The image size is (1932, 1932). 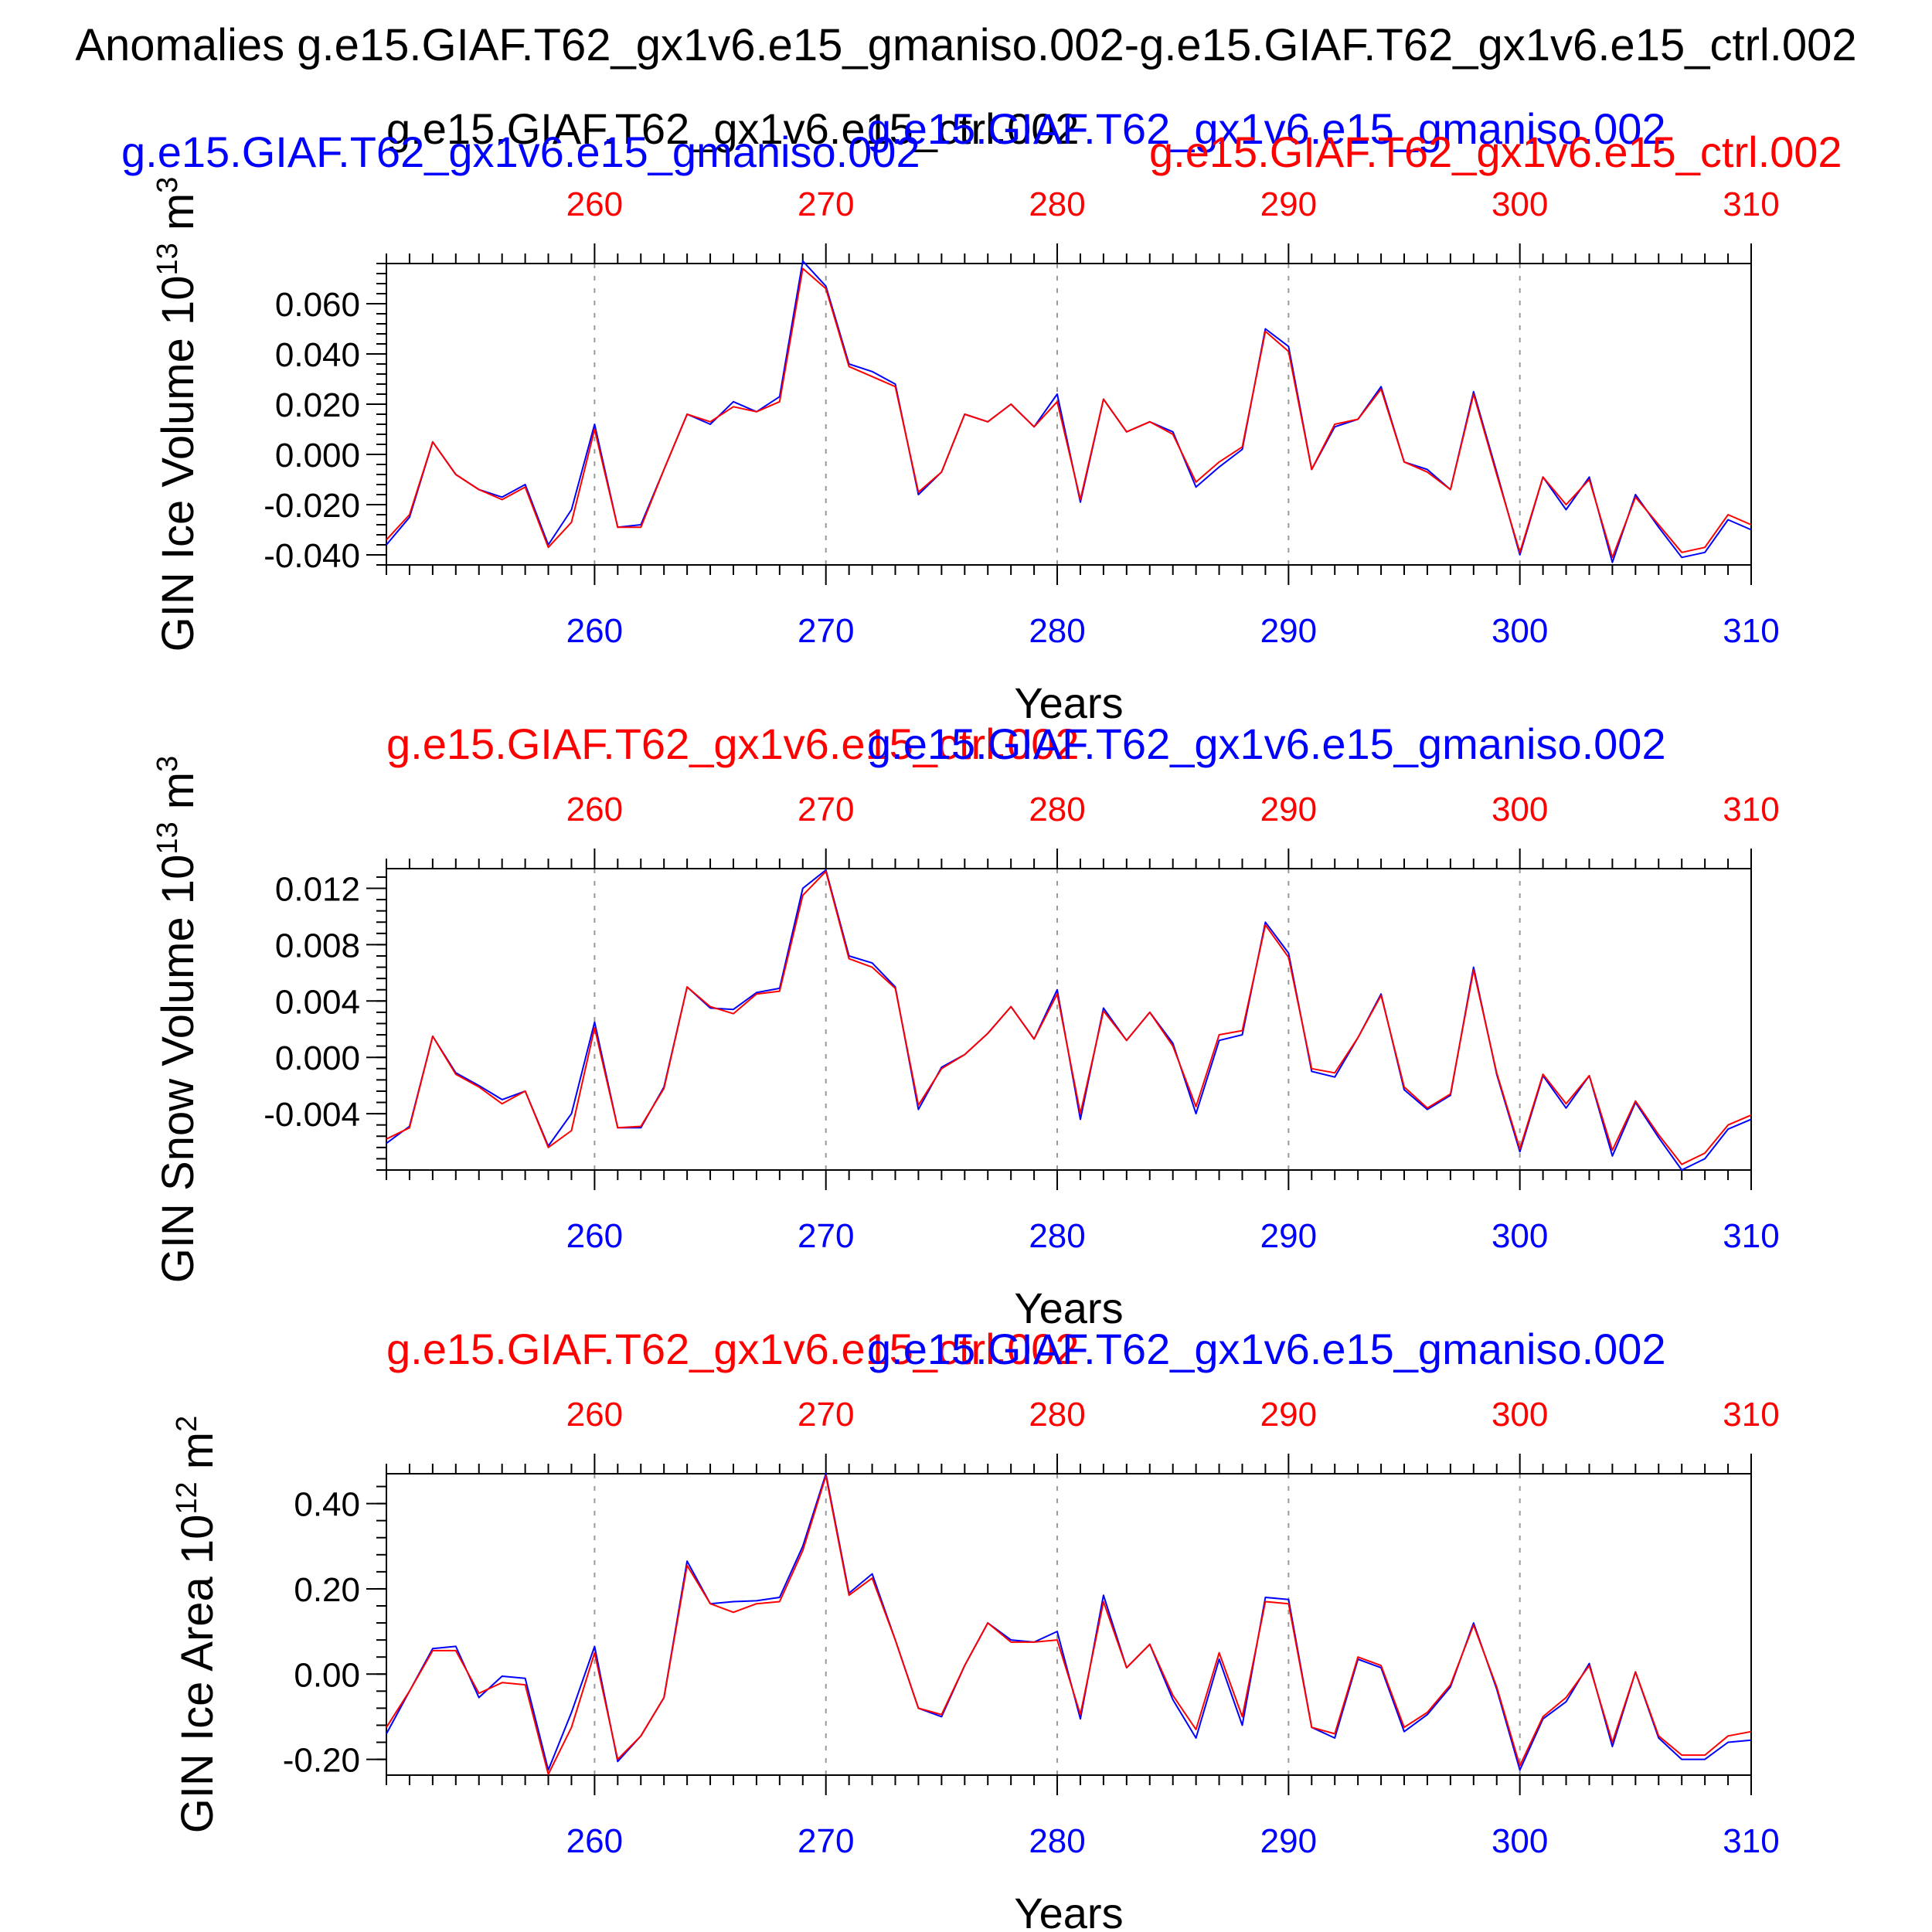 I want to click on y-axis-label: GIN Ice Area 1012 m2, so click(x=197, y=1625).